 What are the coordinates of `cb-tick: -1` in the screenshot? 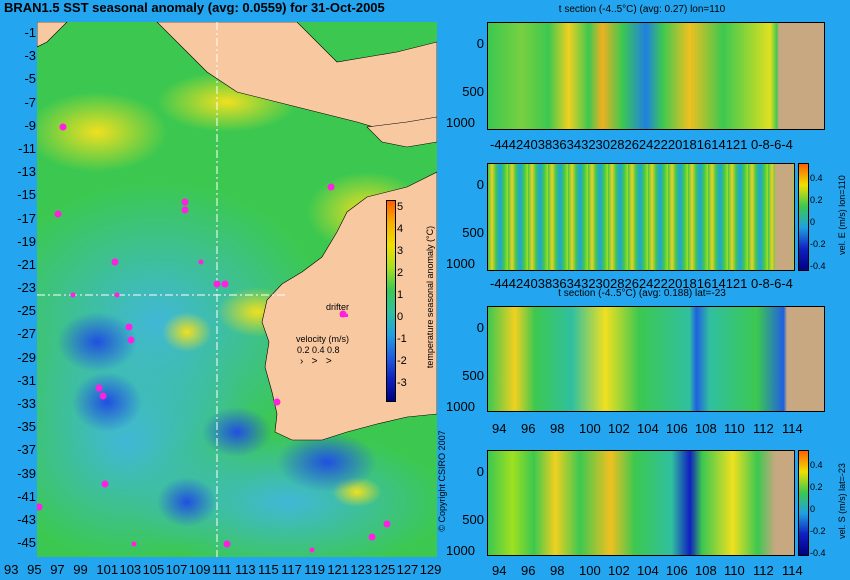 It's located at (402, 339).